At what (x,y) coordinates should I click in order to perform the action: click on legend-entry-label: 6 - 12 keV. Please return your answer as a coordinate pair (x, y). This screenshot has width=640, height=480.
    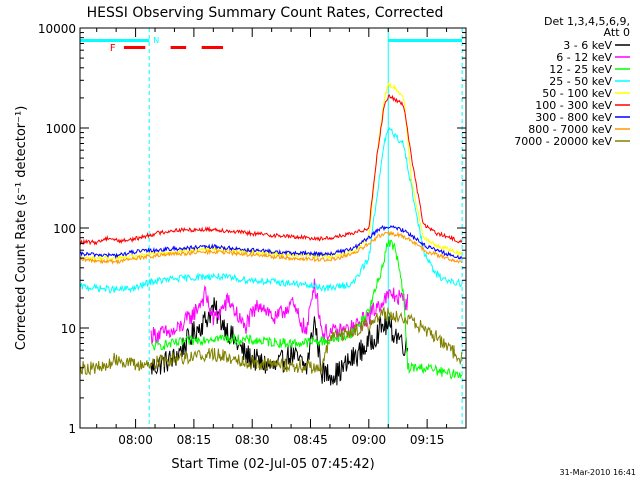
    Looking at the image, I should click on (584, 57).